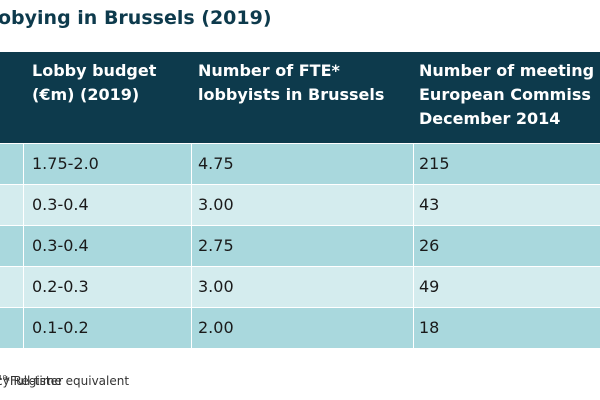  What do you see at coordinates (60, 327) in the screenshot?
I see `cell-lobby-budget: 0.1-0.2` at bounding box center [60, 327].